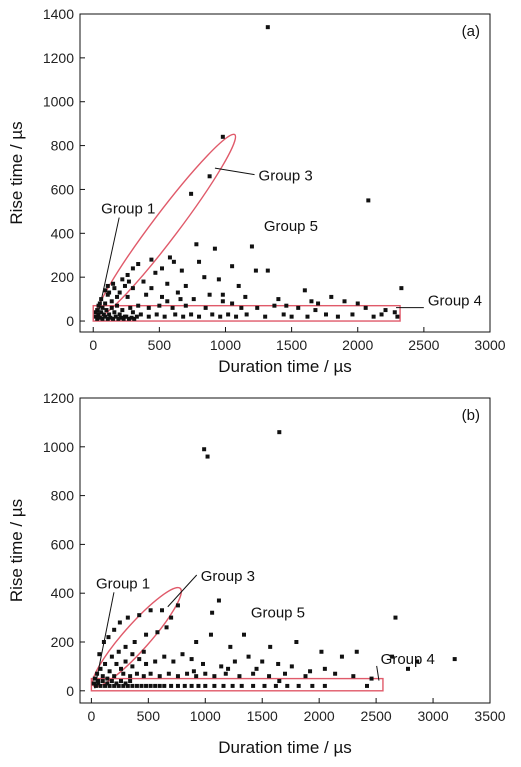 This screenshot has height=767, width=521. What do you see at coordinates (63, 593) in the screenshot?
I see `y-tick-label: 400` at bounding box center [63, 593].